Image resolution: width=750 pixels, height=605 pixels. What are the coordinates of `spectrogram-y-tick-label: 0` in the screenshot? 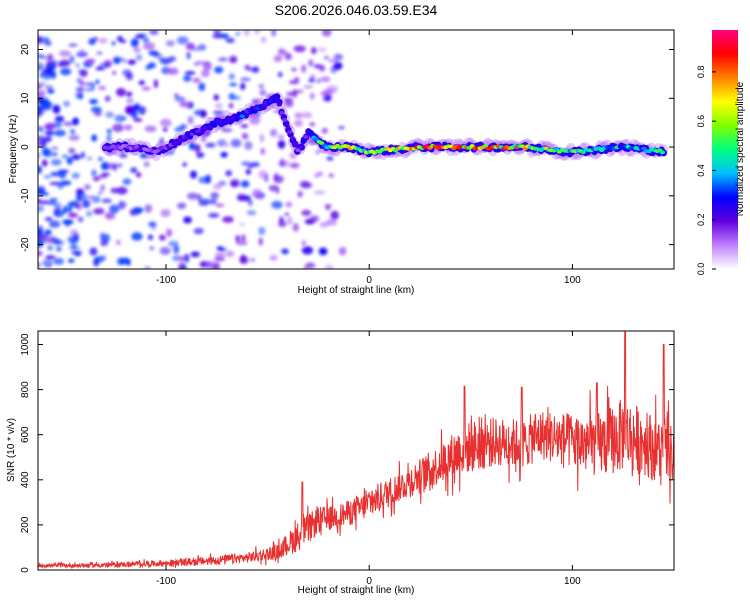 It's located at (25, 147).